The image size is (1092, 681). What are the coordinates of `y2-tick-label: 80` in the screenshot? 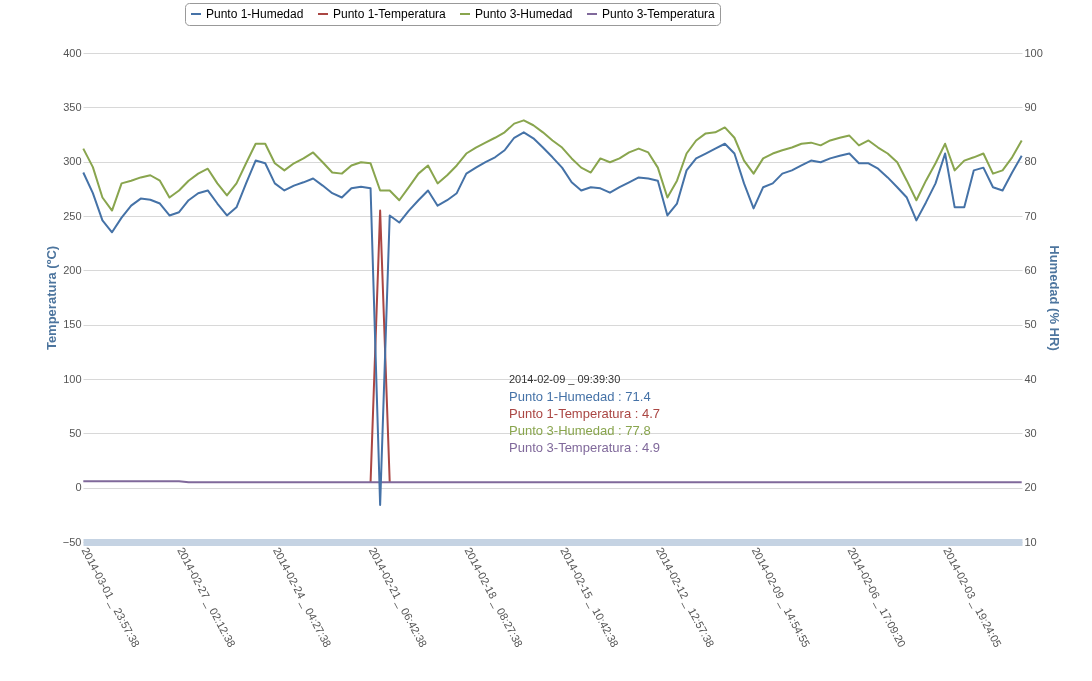 It's located at (1030, 161).